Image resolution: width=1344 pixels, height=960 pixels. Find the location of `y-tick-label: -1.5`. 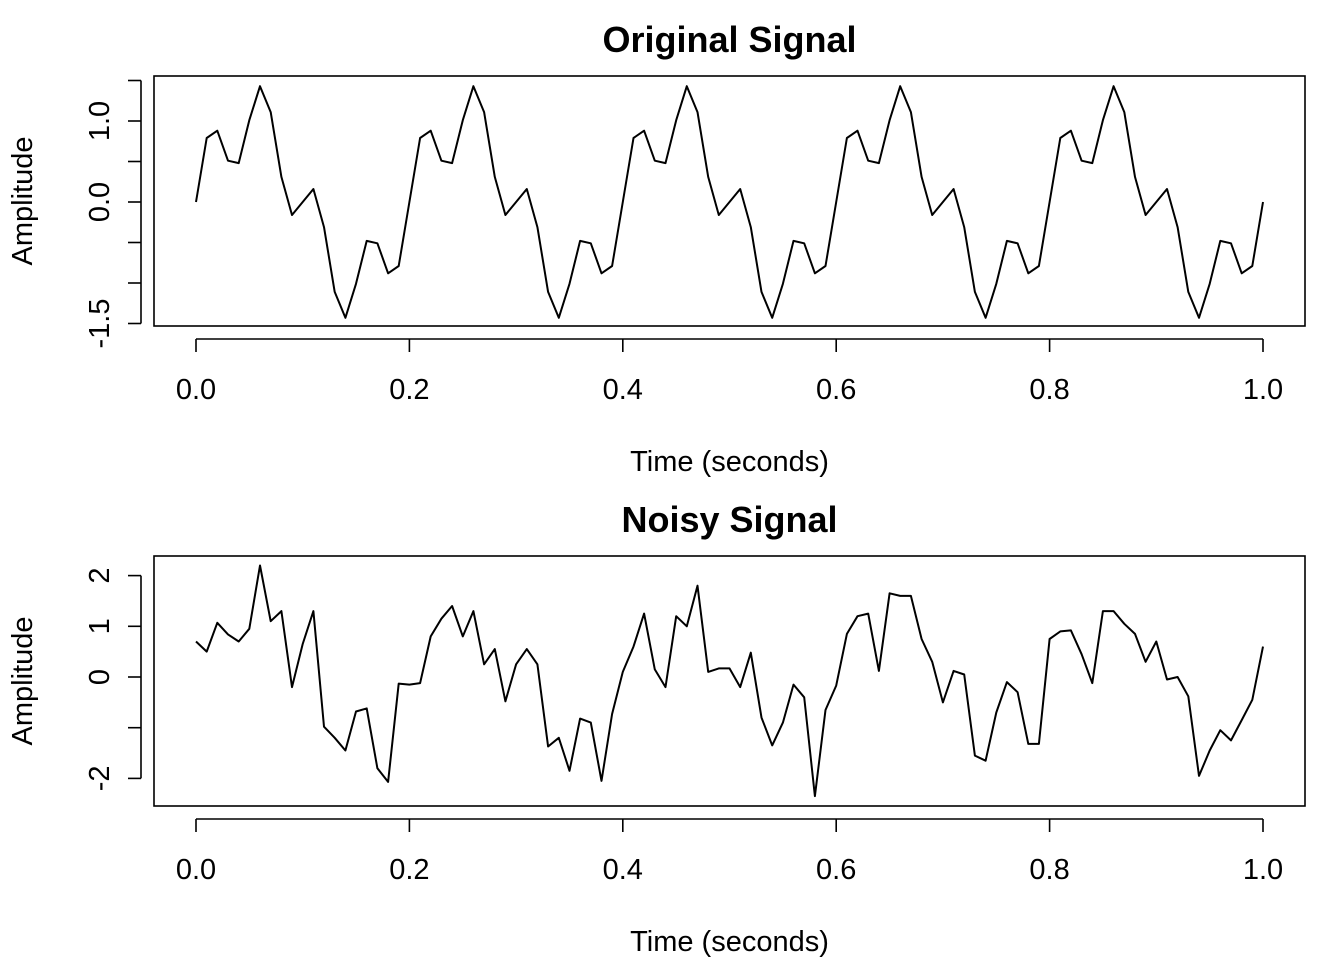

y-tick-label: -1.5 is located at coordinates (100, 324).